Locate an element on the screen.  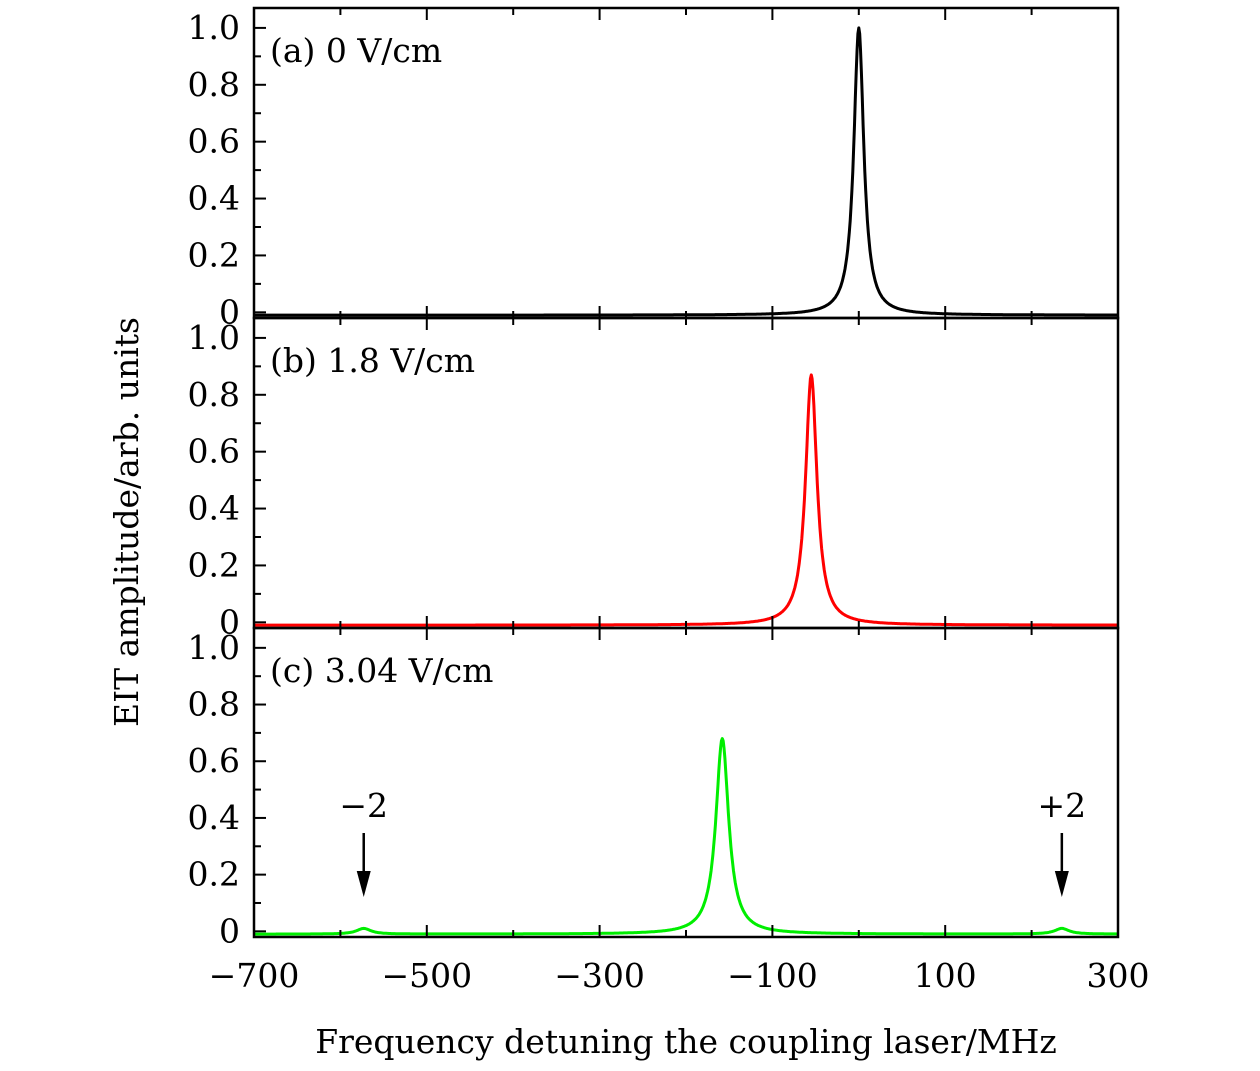
x-tick-label: −700 is located at coordinates (254, 975).